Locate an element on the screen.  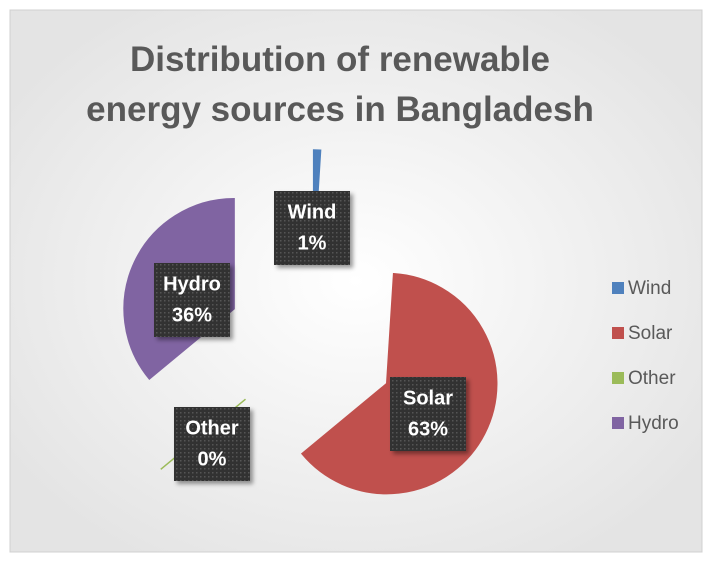
data-label-value: 63% is located at coordinates (428, 429).